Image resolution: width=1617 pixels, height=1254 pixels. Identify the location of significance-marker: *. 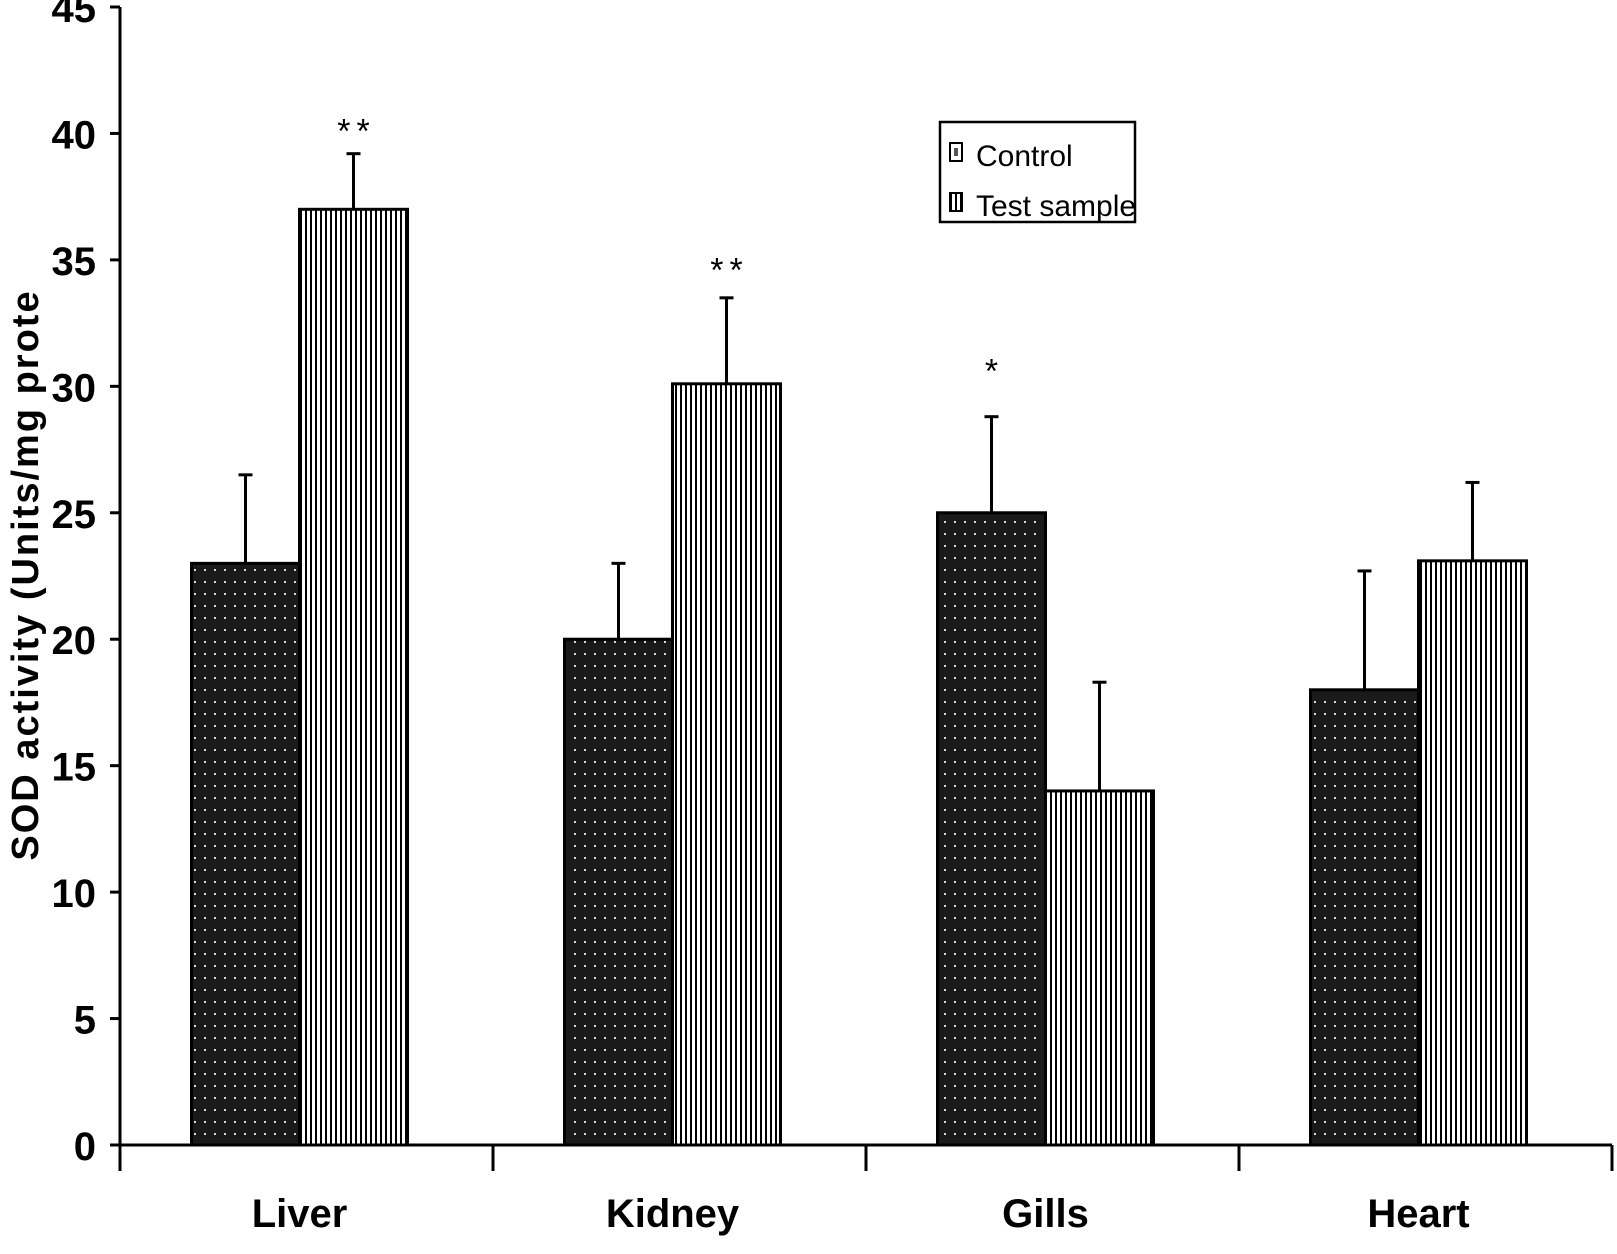
(994, 372).